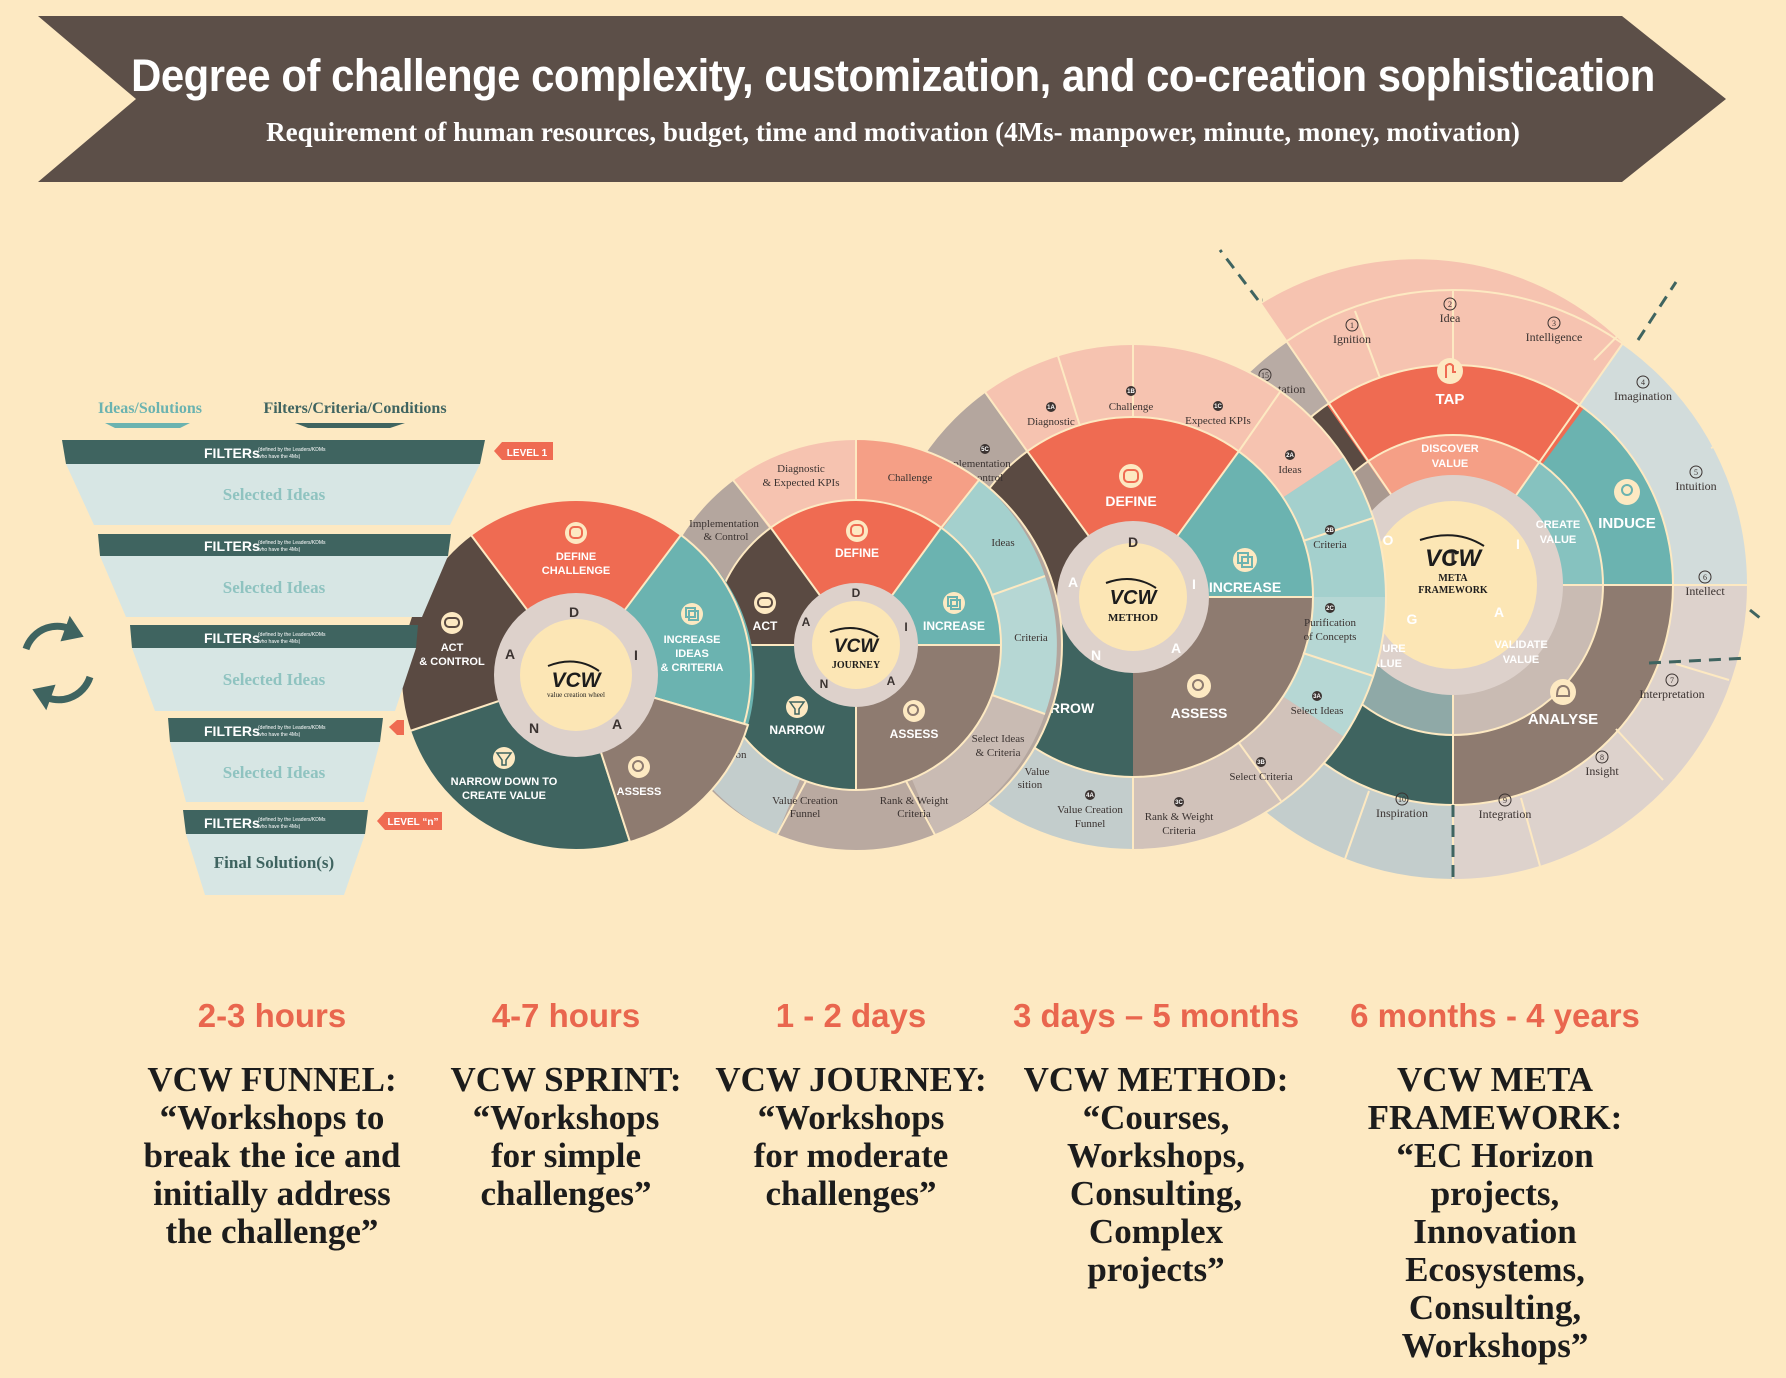  What do you see at coordinates (1499, 612) in the screenshot?
I see `meta-a-letter: A` at bounding box center [1499, 612].